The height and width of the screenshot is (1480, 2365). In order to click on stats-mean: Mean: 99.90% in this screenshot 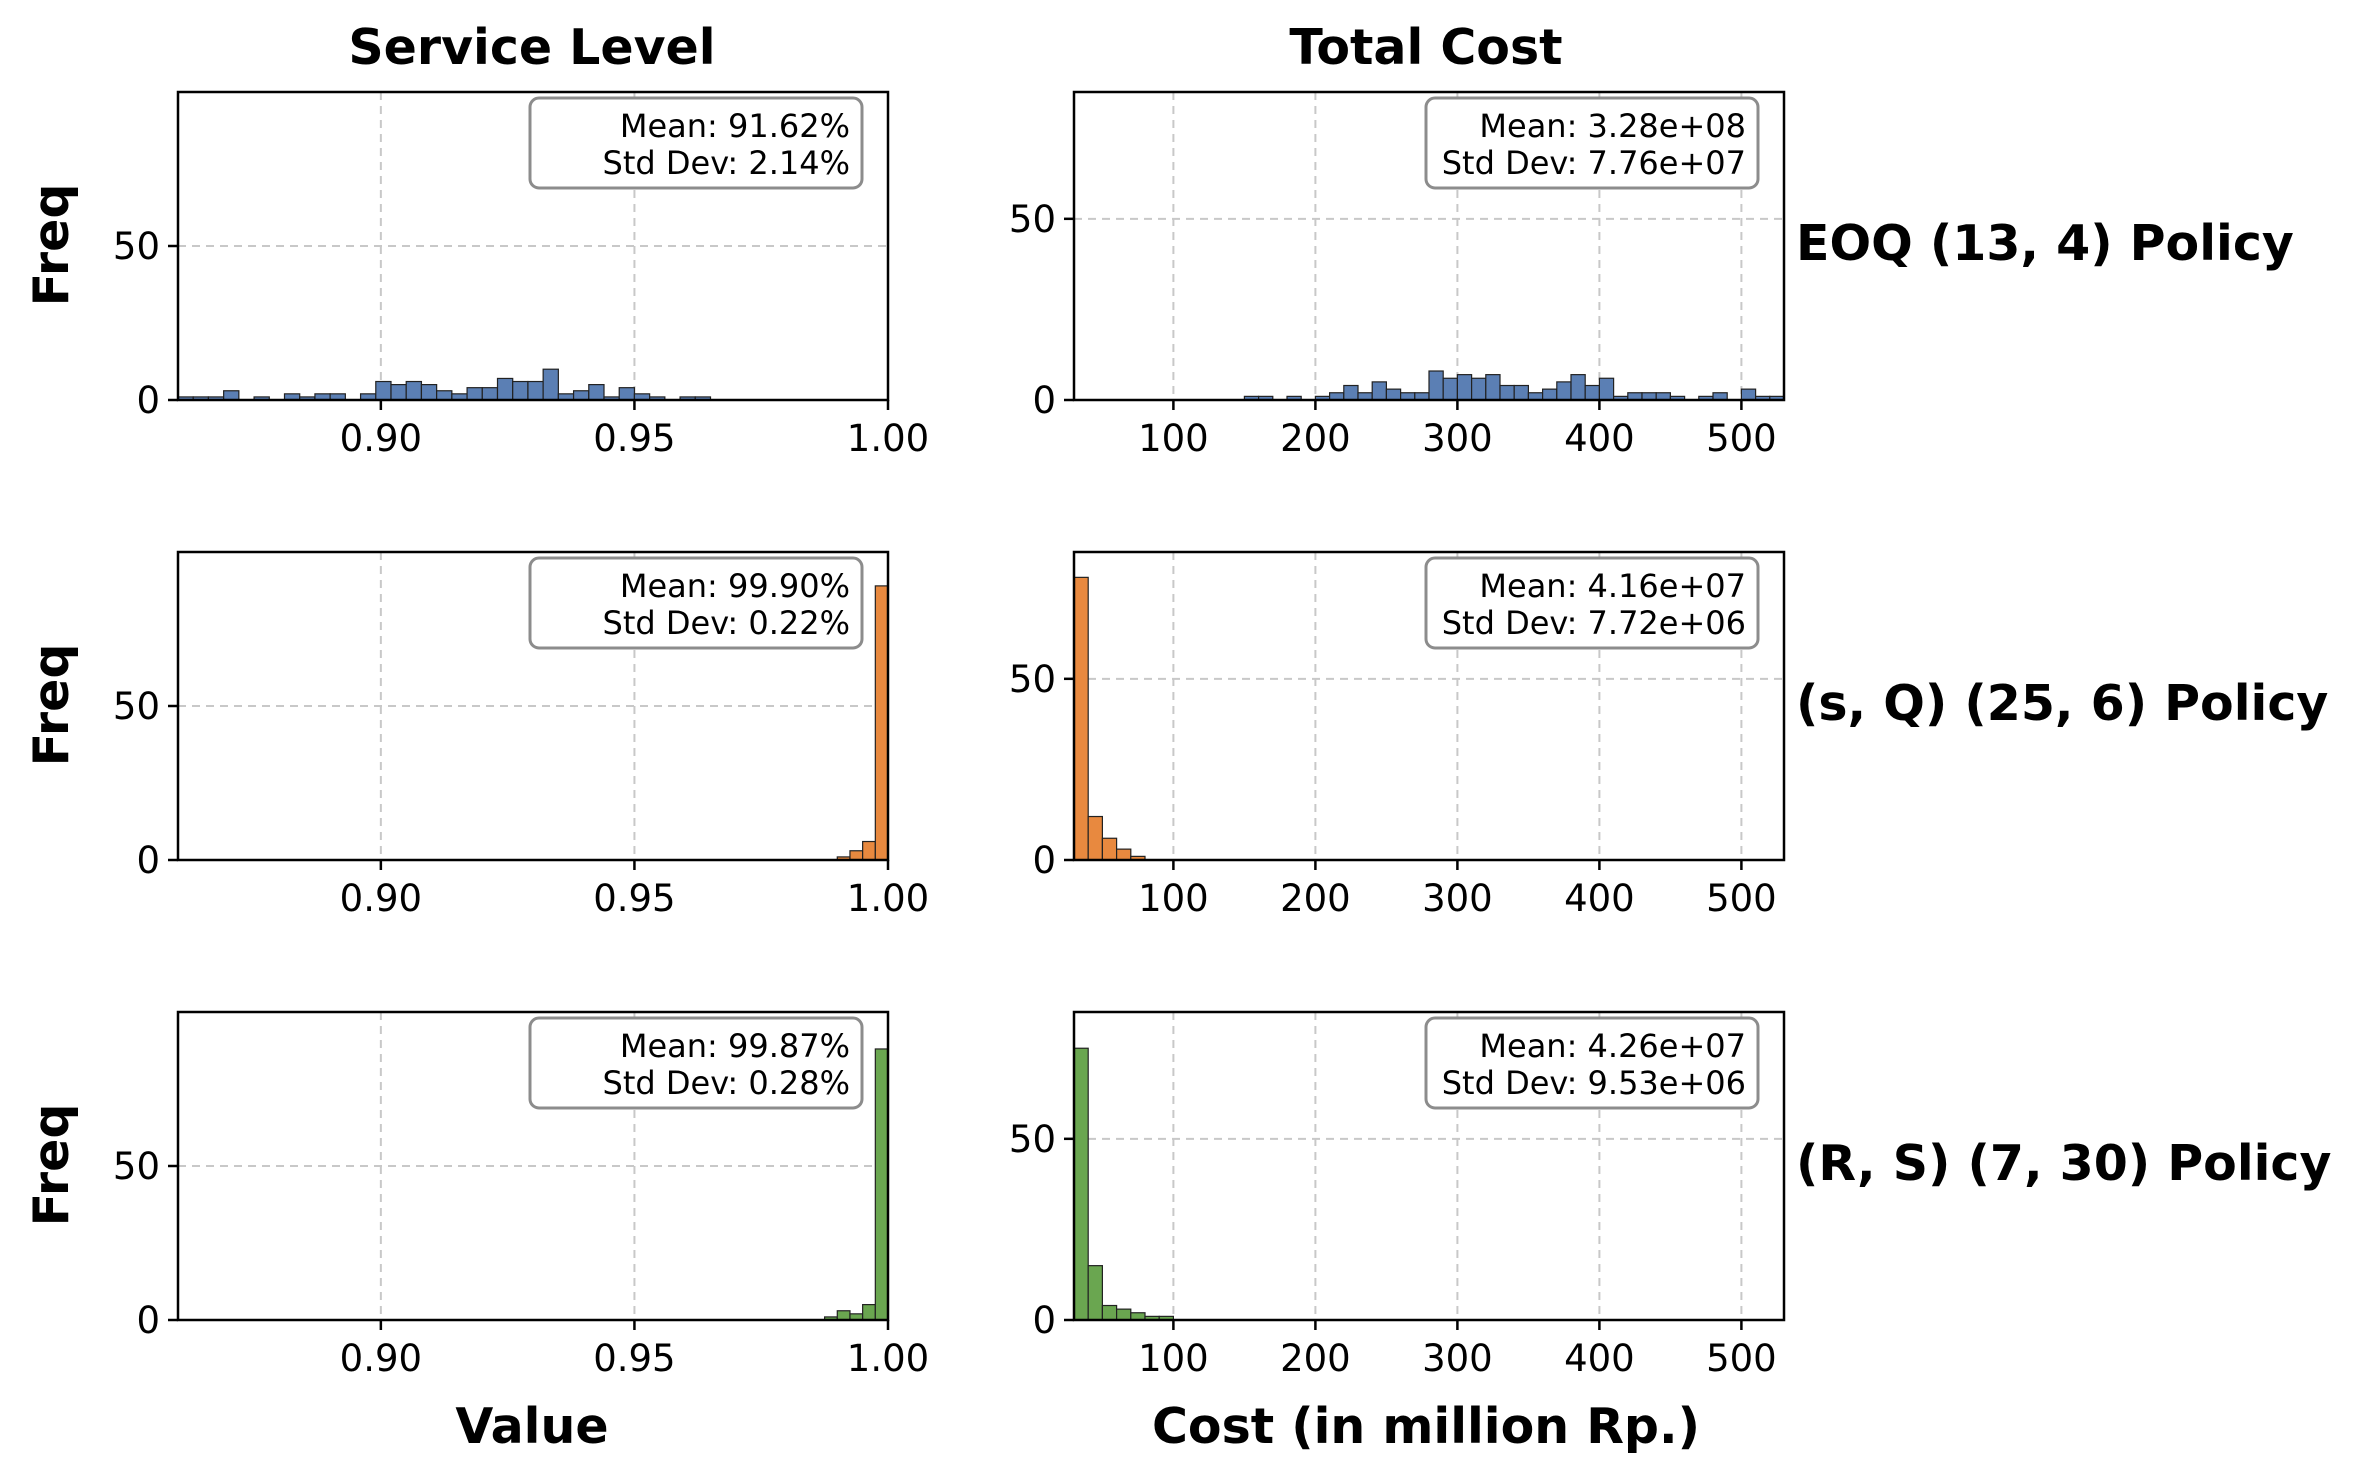, I will do `click(735, 586)`.